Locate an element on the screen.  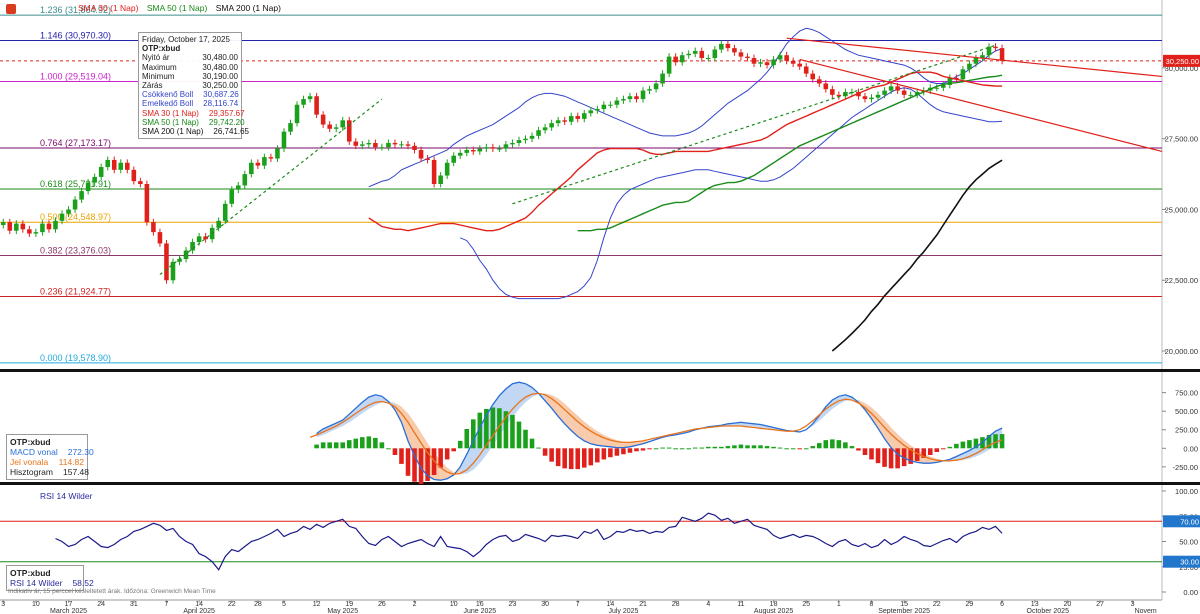
x-month-label: May 2025 is located at coordinates (342, 611).